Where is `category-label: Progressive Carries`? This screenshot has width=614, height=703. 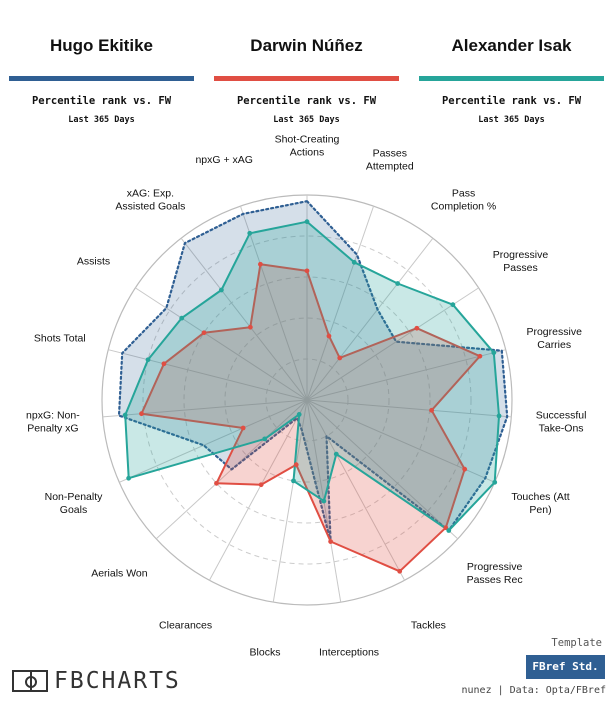
category-label: Progressive Carries is located at coordinates (554, 338).